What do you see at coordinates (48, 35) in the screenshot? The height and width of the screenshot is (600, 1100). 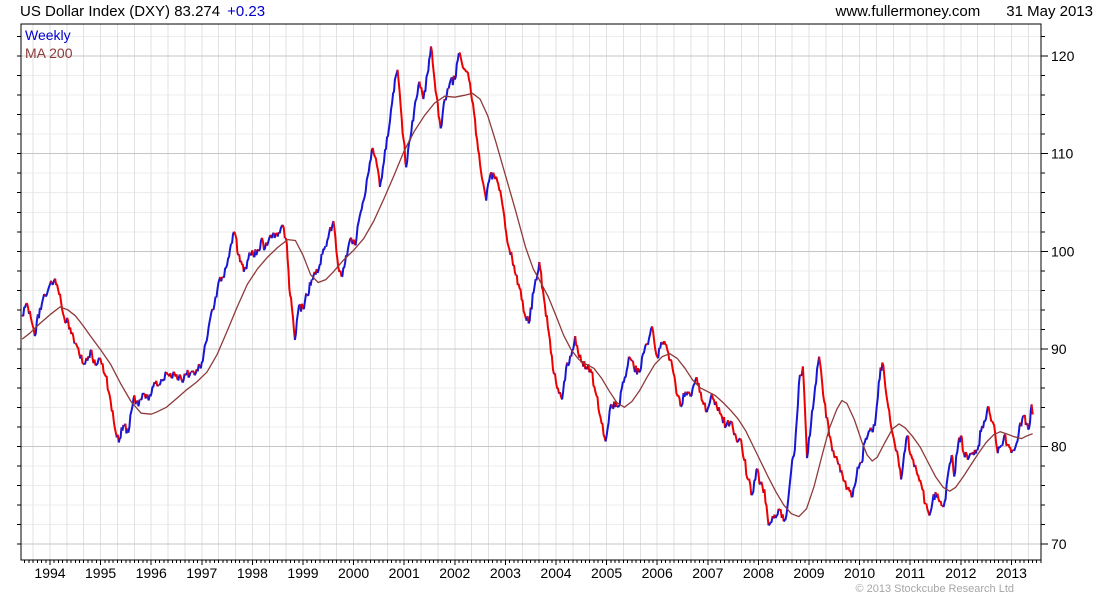 I see `legend-weekly-label: Weekly` at bounding box center [48, 35].